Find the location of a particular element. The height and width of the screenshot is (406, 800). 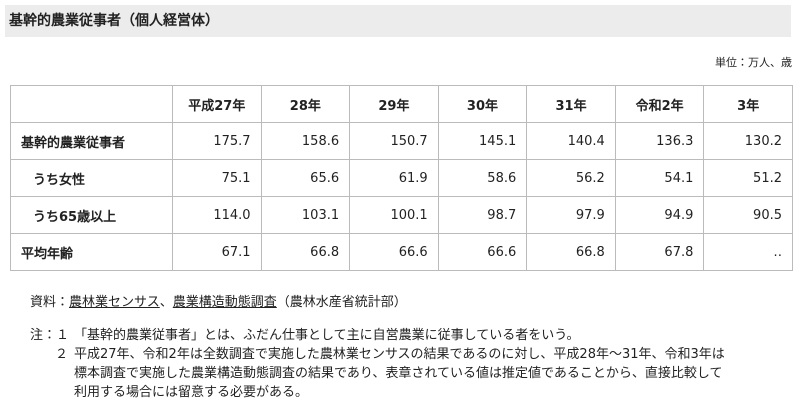

row-label: うち65歳以上 is located at coordinates (91, 215).